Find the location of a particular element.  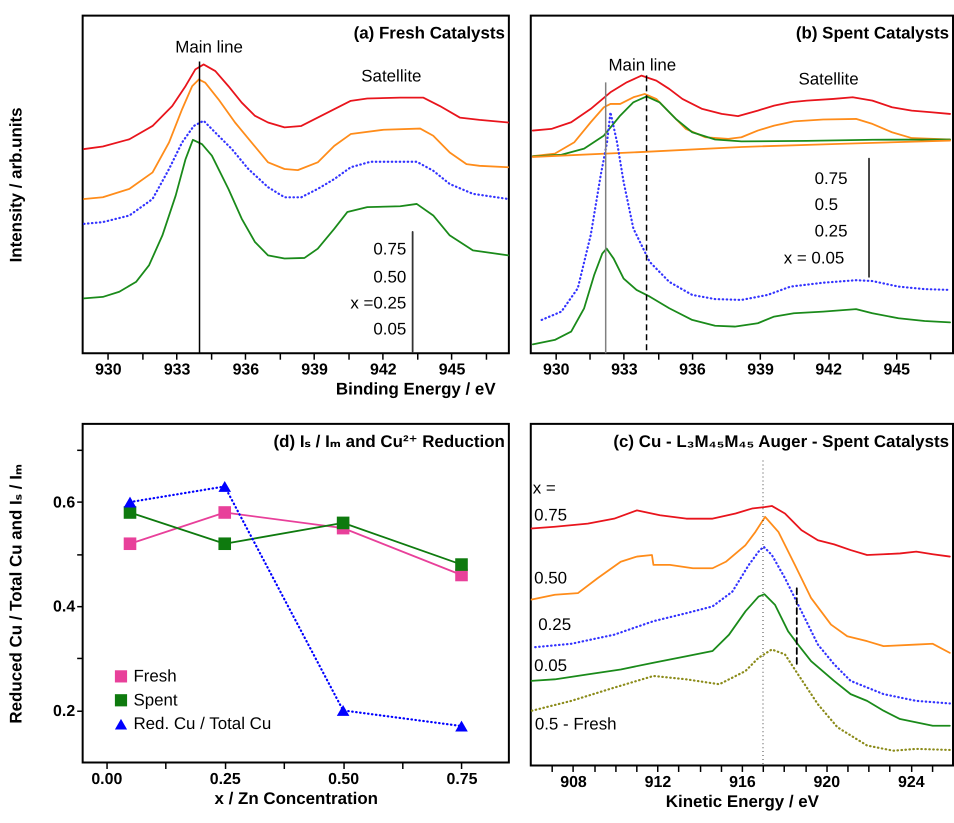

y-tick-label: 0.4 is located at coordinates (64, 607).